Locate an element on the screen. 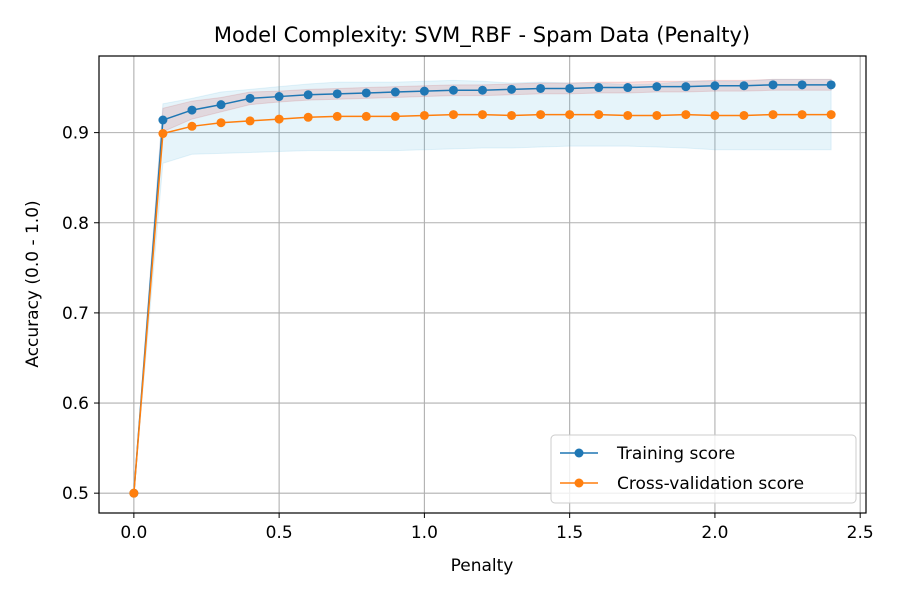 Image resolution: width=900 pixels, height=604 pixels. legend-training-marker is located at coordinates (579, 453).